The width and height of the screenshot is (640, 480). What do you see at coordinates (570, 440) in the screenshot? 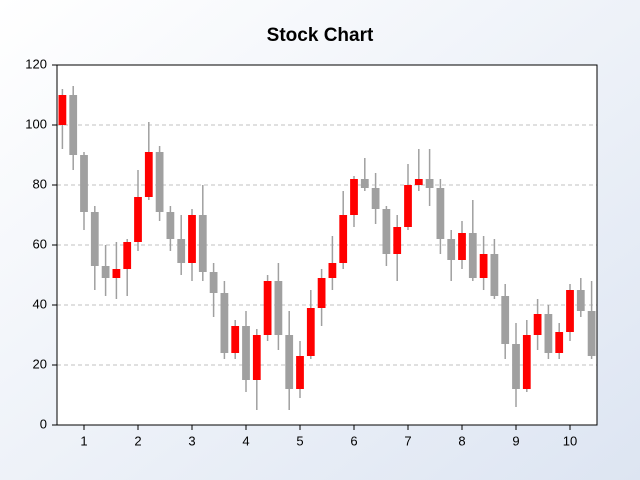
I see `x-tick-label: 10` at bounding box center [570, 440].